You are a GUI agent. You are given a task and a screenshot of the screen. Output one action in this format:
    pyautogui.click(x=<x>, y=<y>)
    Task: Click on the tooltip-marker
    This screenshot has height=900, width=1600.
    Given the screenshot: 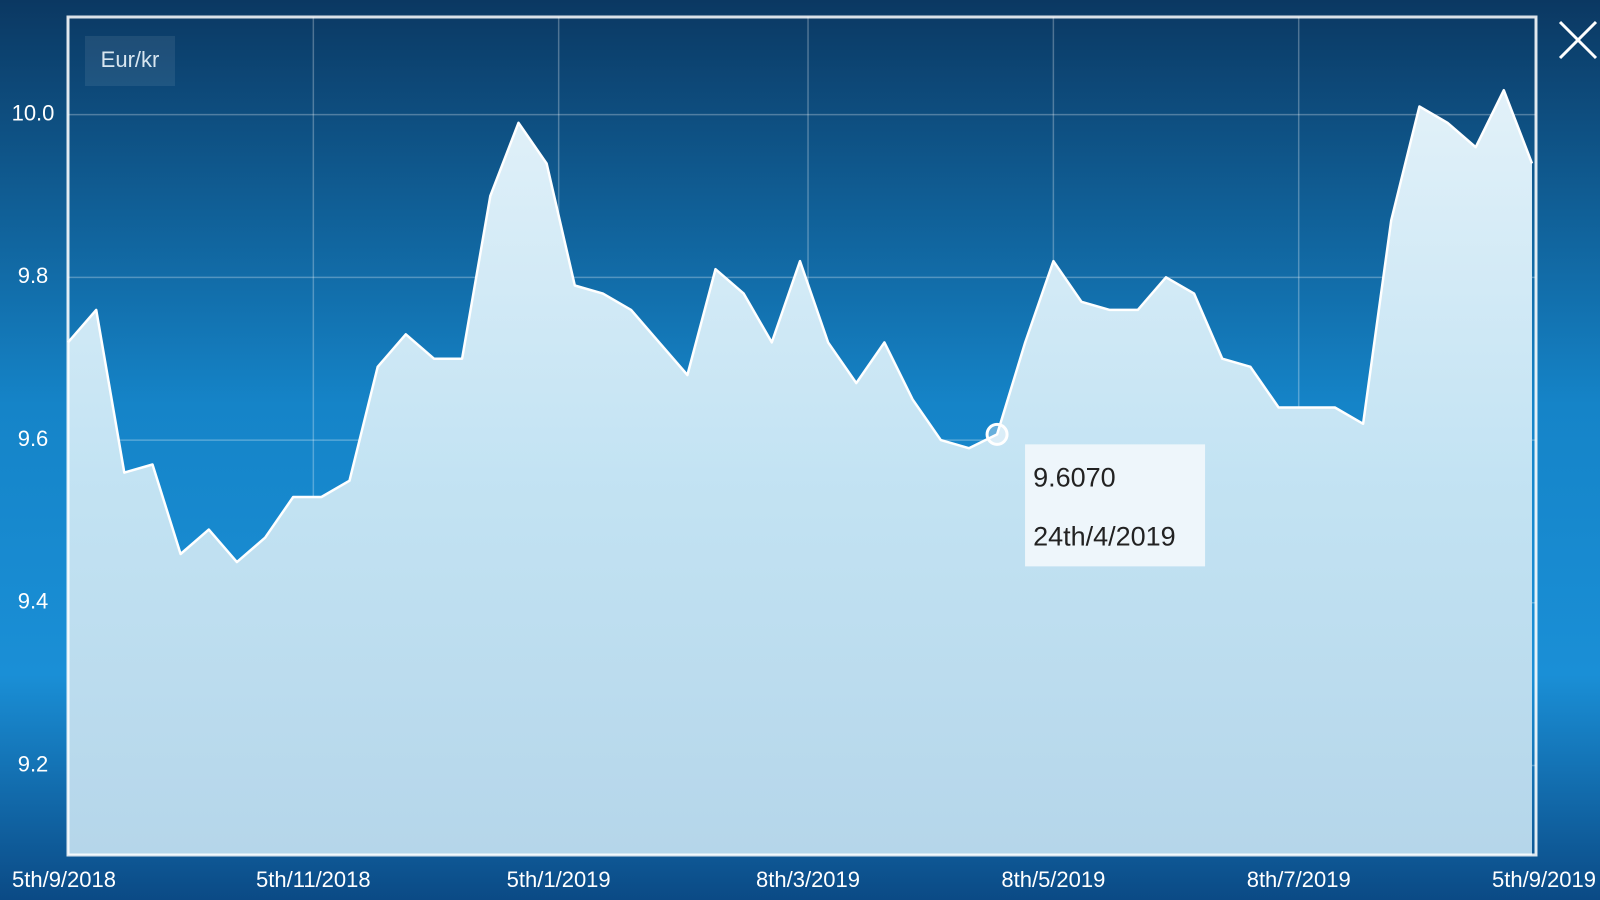 What is the action you would take?
    pyautogui.click(x=997, y=434)
    